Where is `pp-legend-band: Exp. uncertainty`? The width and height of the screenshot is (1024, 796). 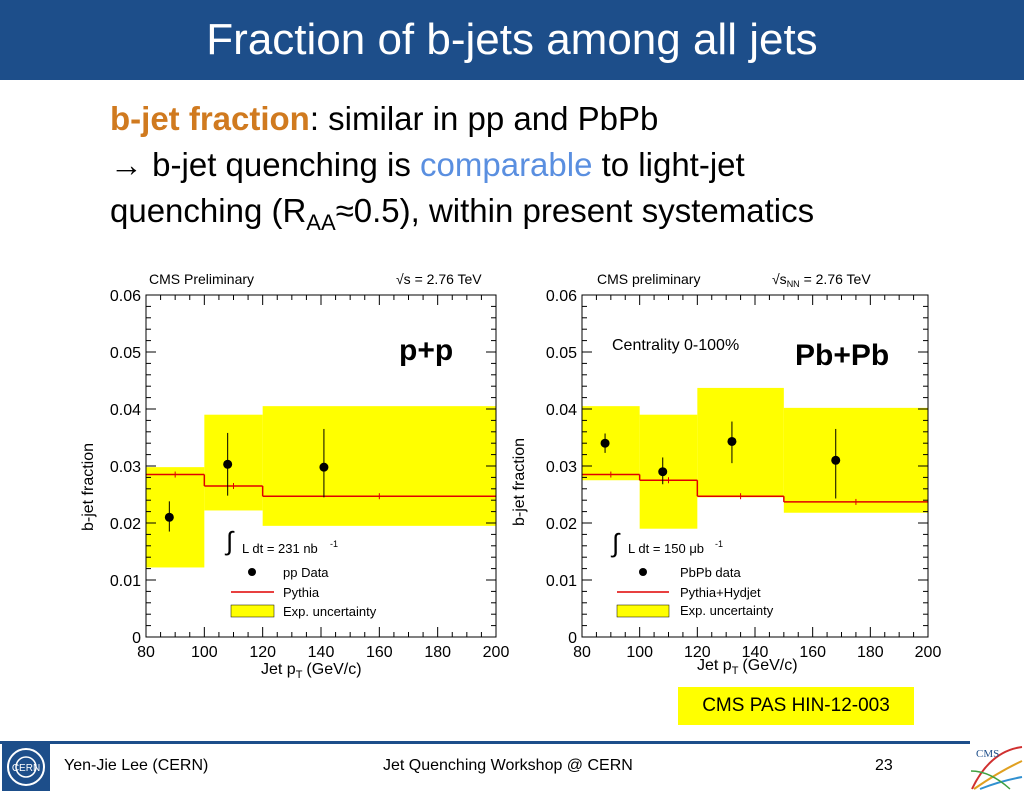
pp-legend-band: Exp. uncertainty is located at coordinates (330, 611).